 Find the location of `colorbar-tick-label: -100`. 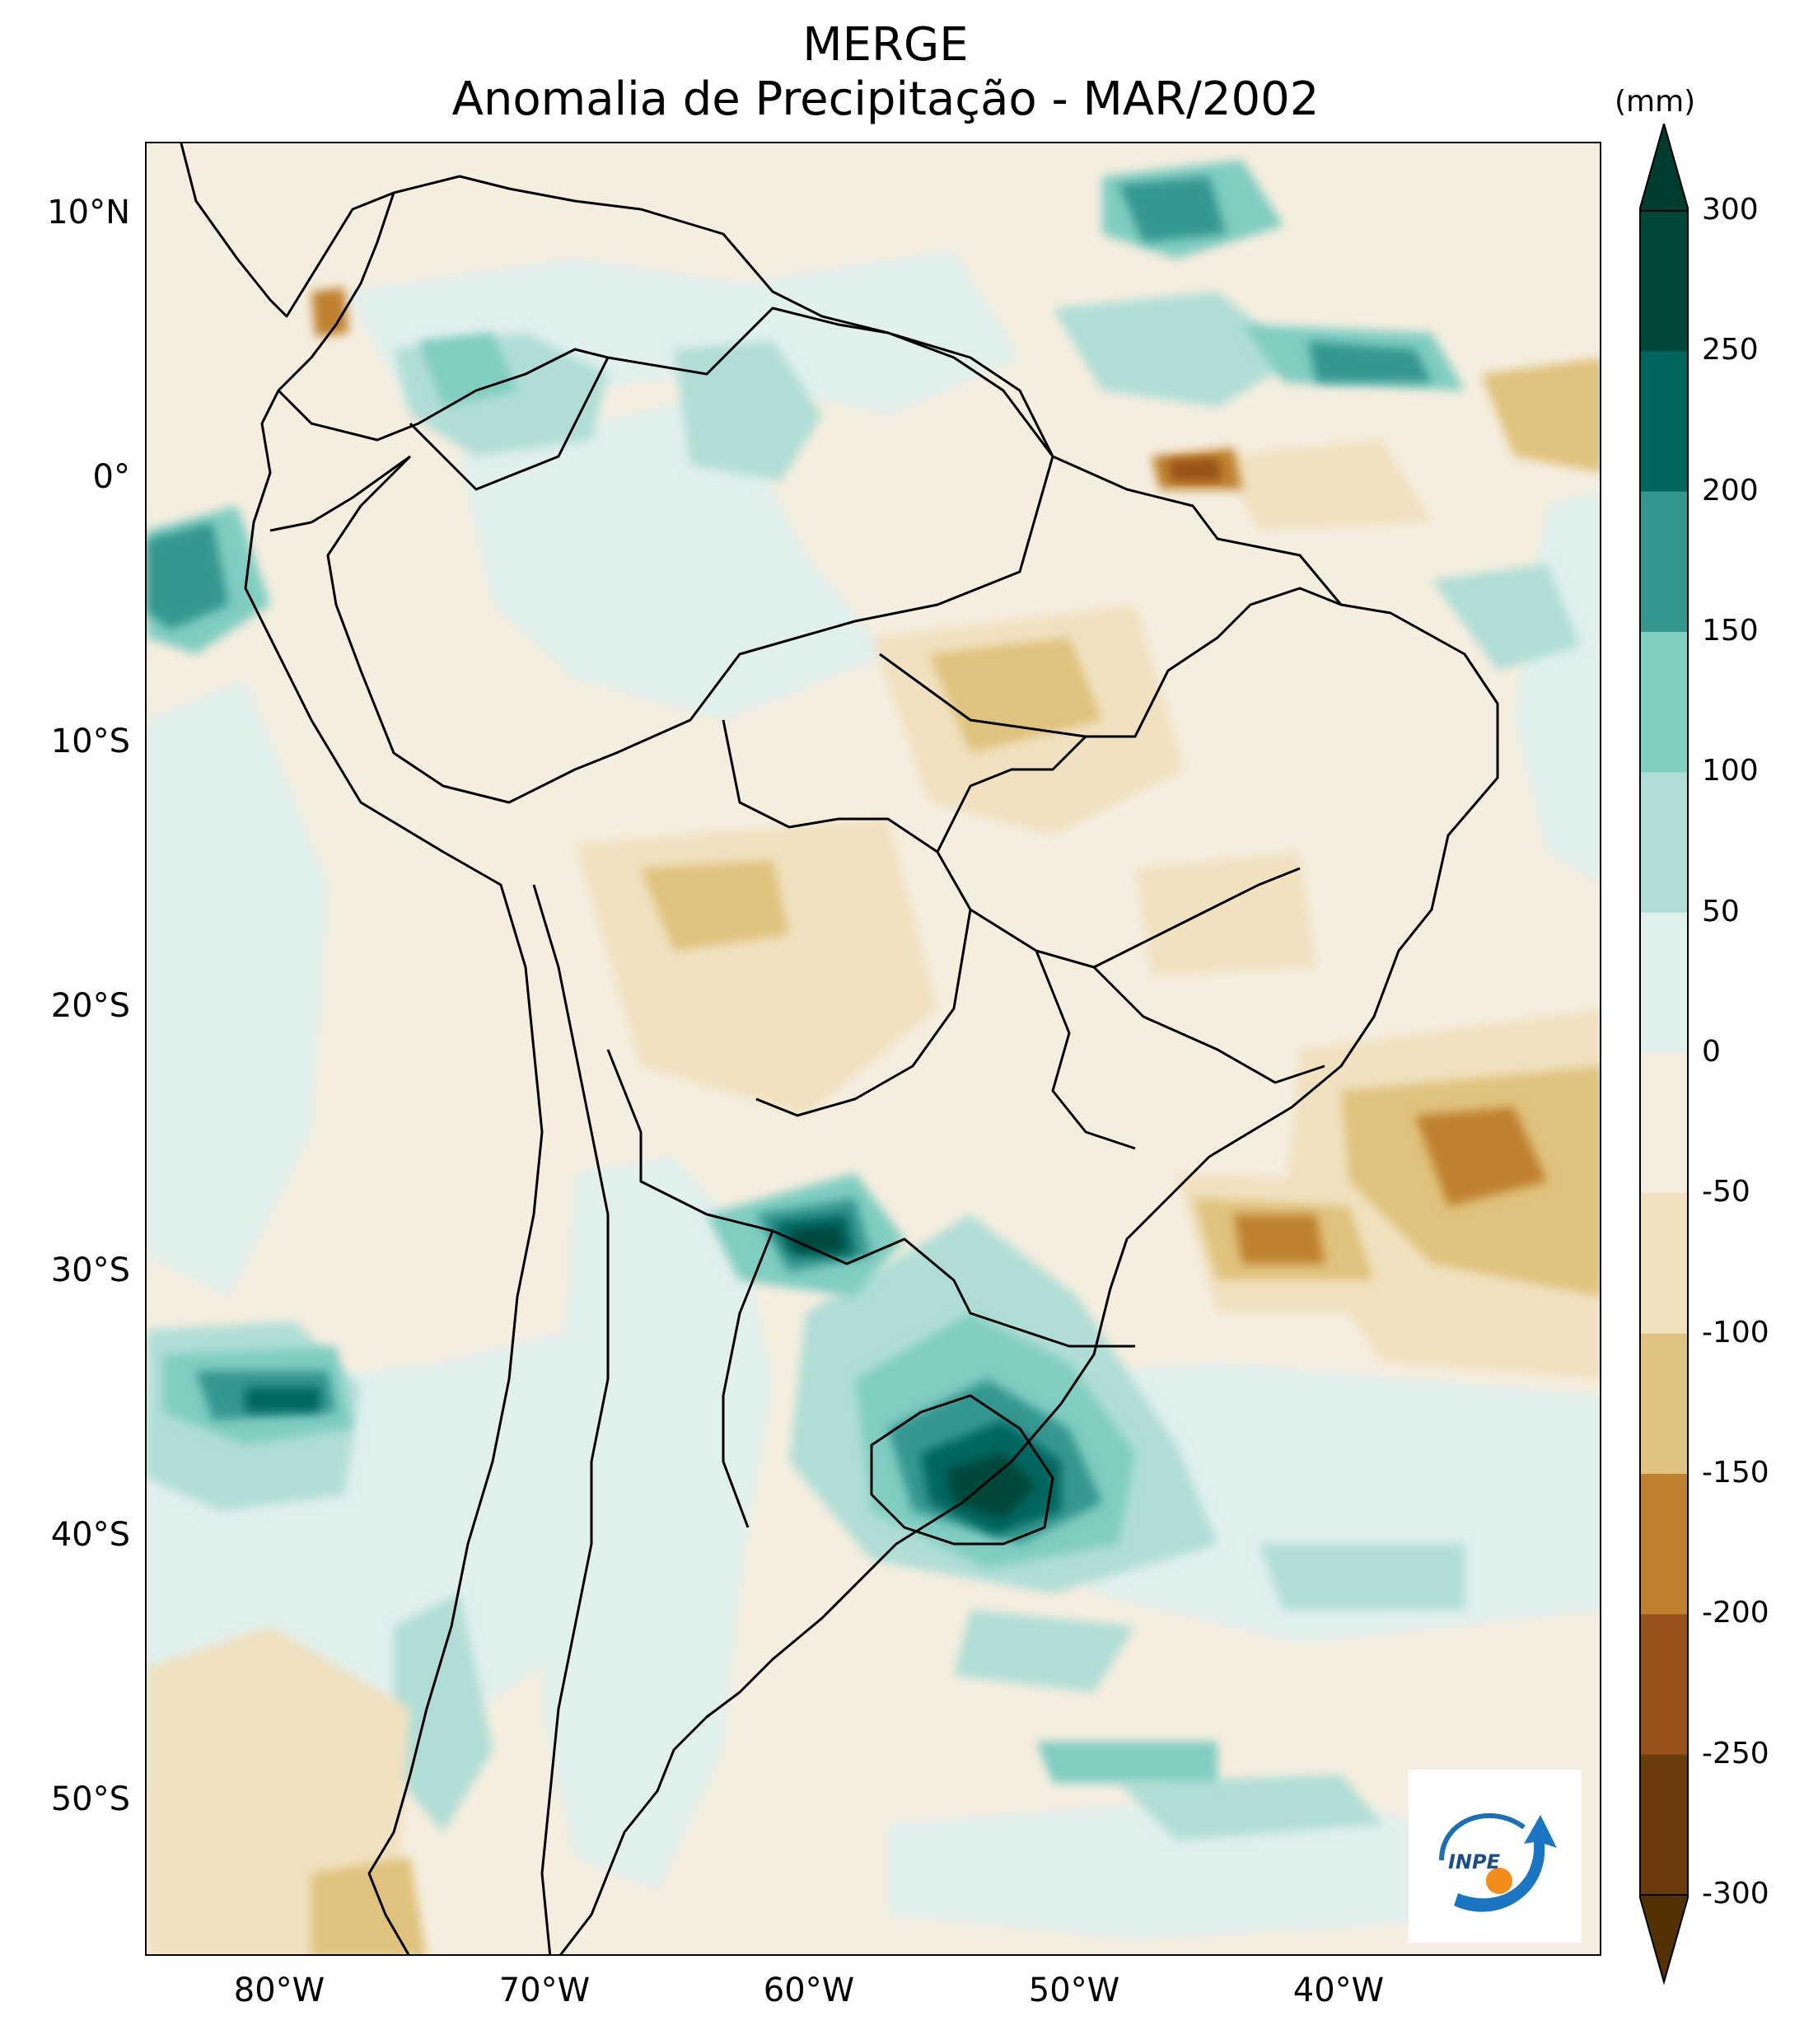

colorbar-tick-label: -100 is located at coordinates (1735, 1332).